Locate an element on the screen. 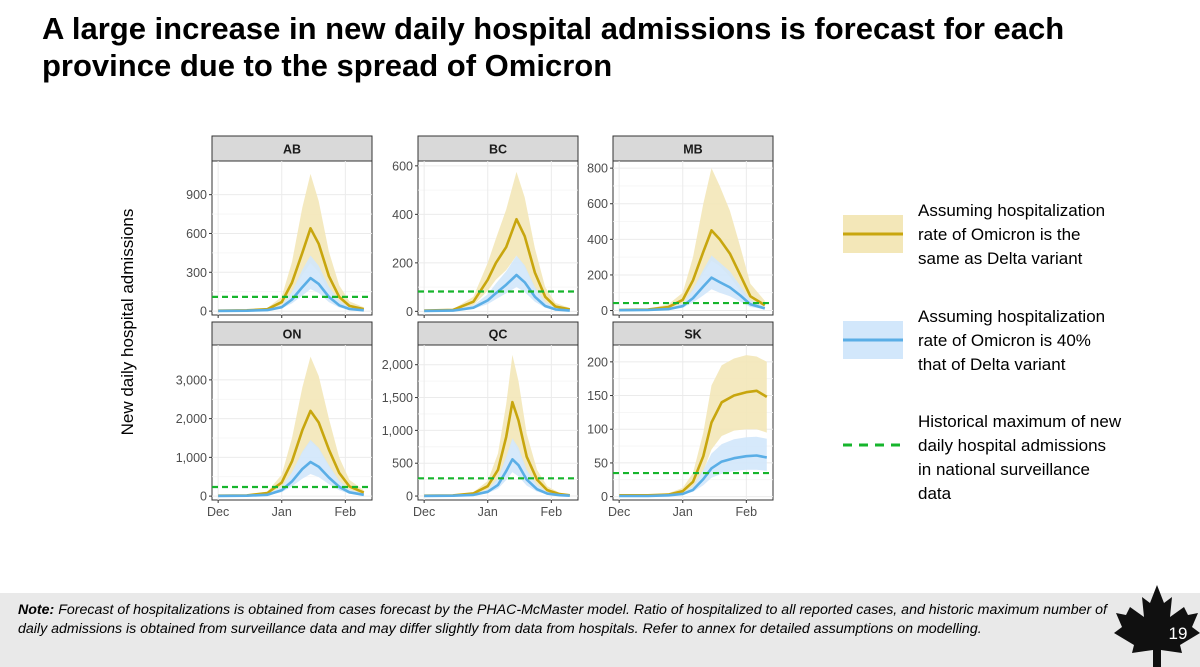 Image resolution: width=1200 pixels, height=667 pixels. x-tick-label-on-1: Jan is located at coordinates (282, 512).